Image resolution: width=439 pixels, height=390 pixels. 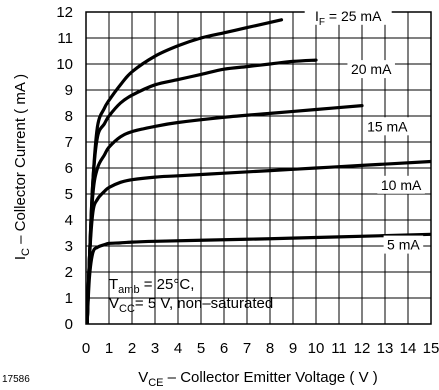 I want to click on y-tick-label: 5, so click(x=69, y=194).